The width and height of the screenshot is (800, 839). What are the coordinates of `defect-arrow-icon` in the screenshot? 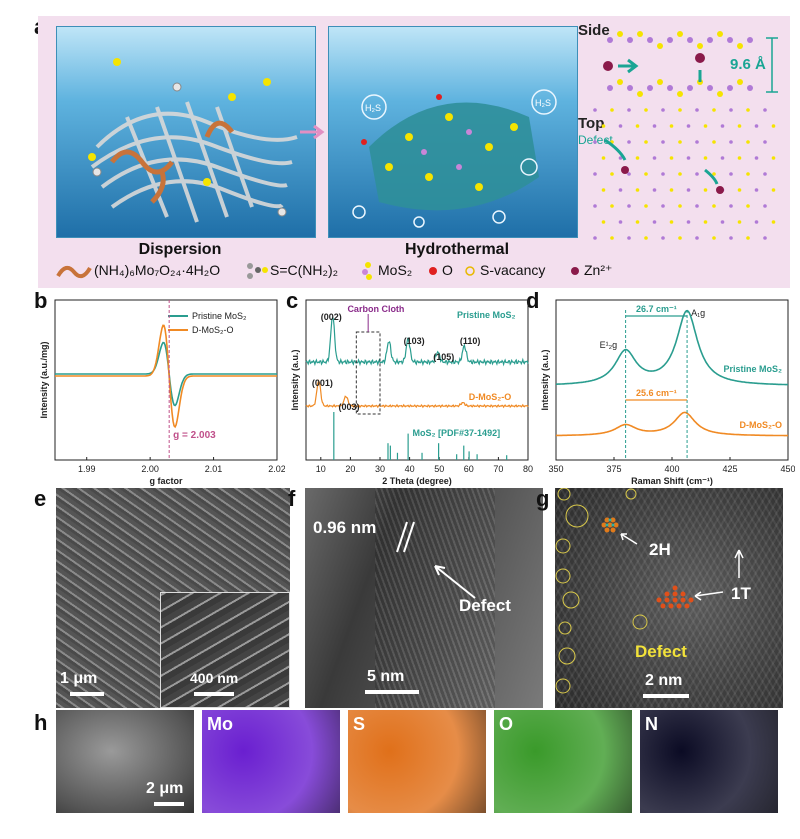 It's located at (455, 582).